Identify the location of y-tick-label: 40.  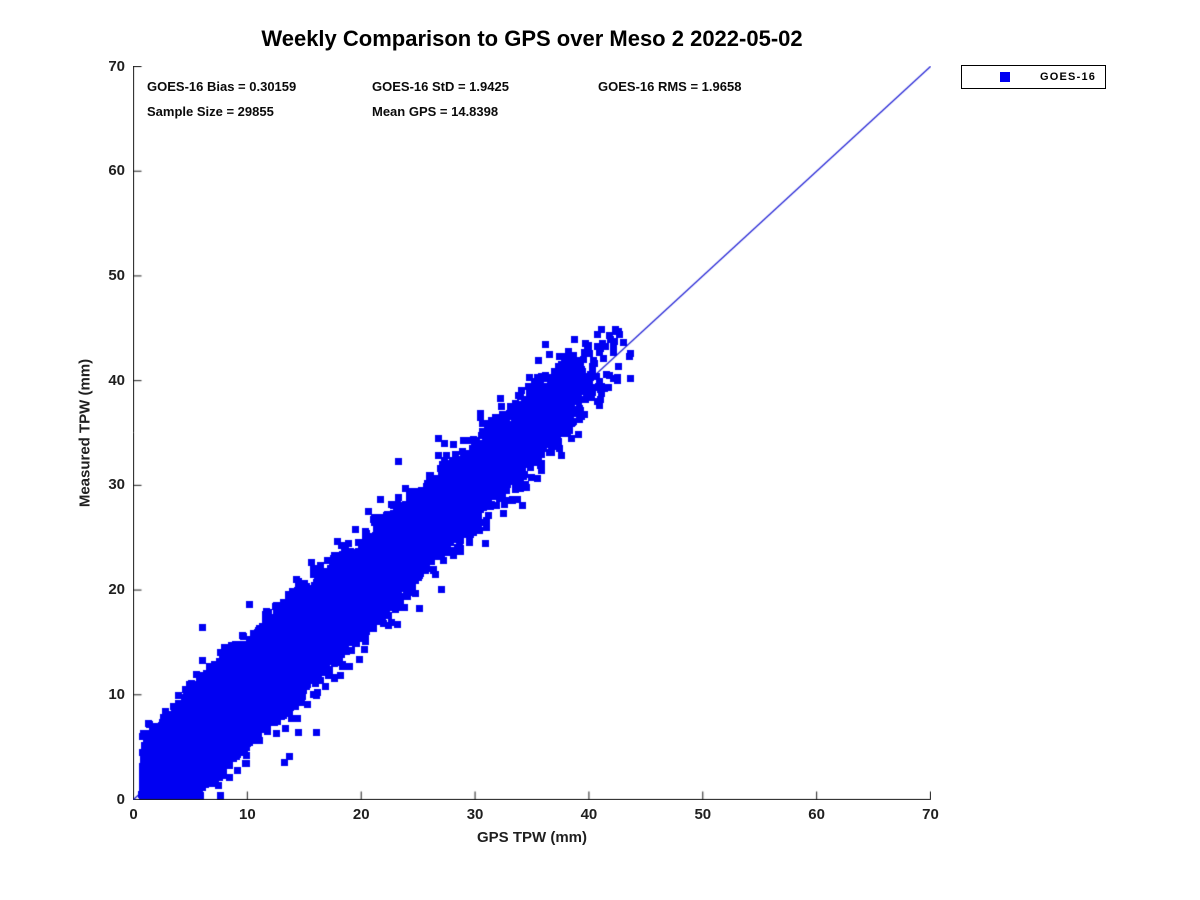
(116, 380).